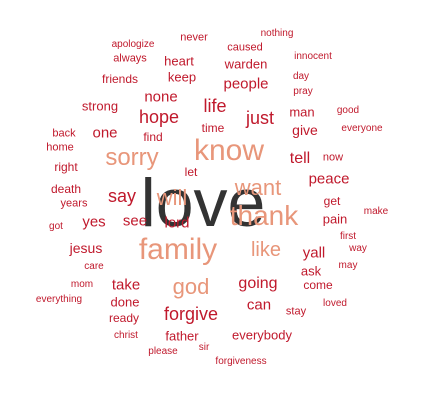  Describe the element at coordinates (177, 223) in the screenshot. I see `word-lord: lord` at that location.